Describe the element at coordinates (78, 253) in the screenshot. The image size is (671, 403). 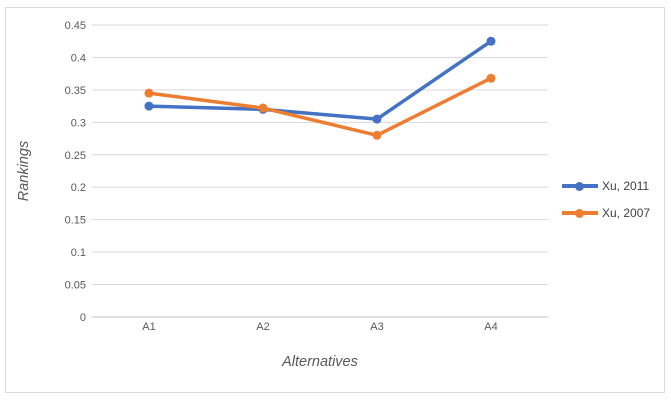
I see `y-tick-label: 0.1` at that location.